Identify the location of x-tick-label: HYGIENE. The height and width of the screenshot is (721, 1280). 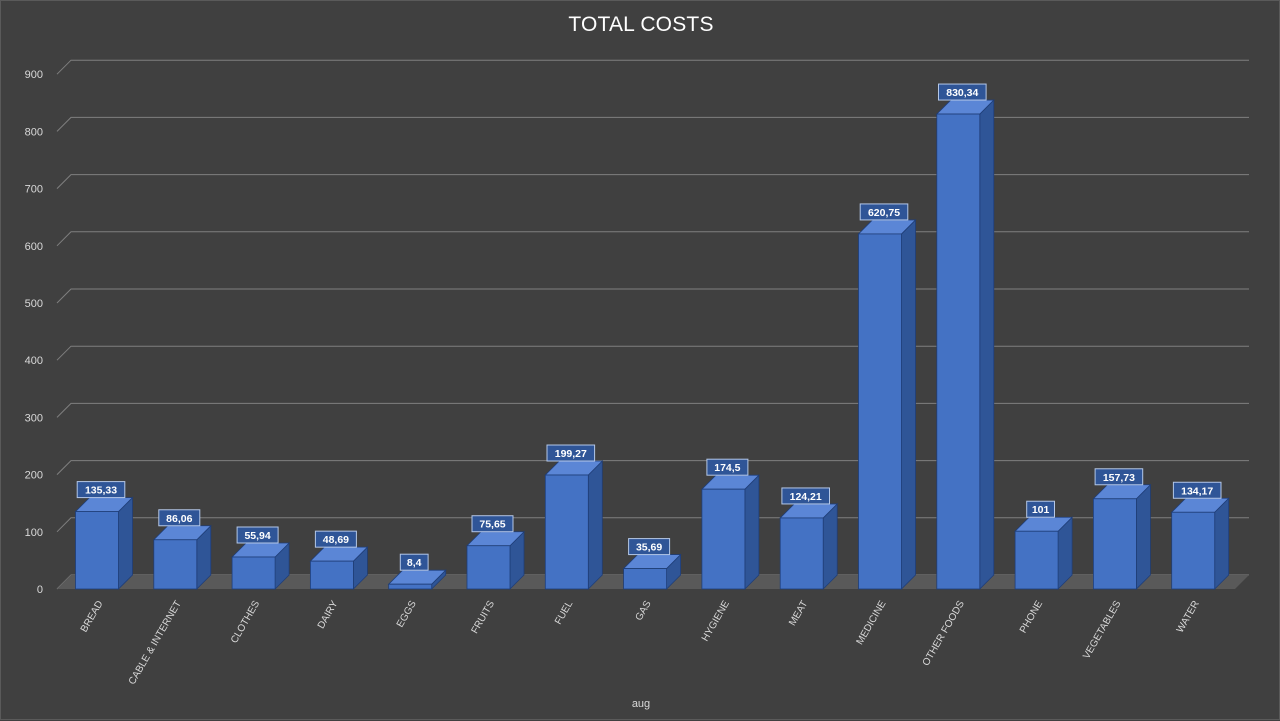
(716, 621).